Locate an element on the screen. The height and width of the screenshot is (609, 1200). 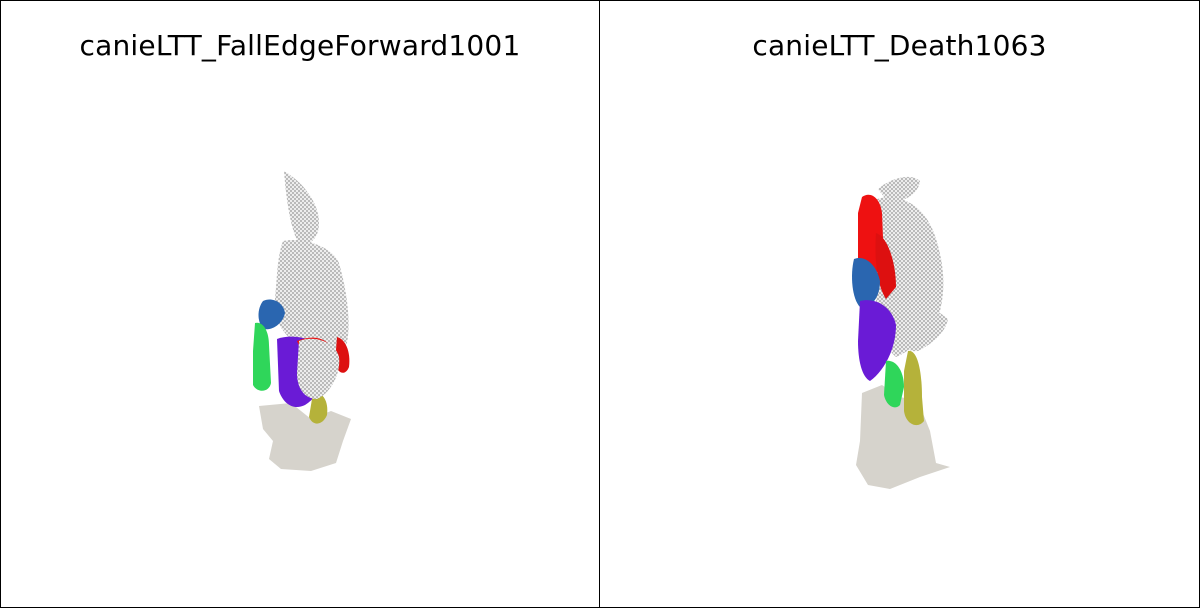
limb-purple is located at coordinates (877, 340).